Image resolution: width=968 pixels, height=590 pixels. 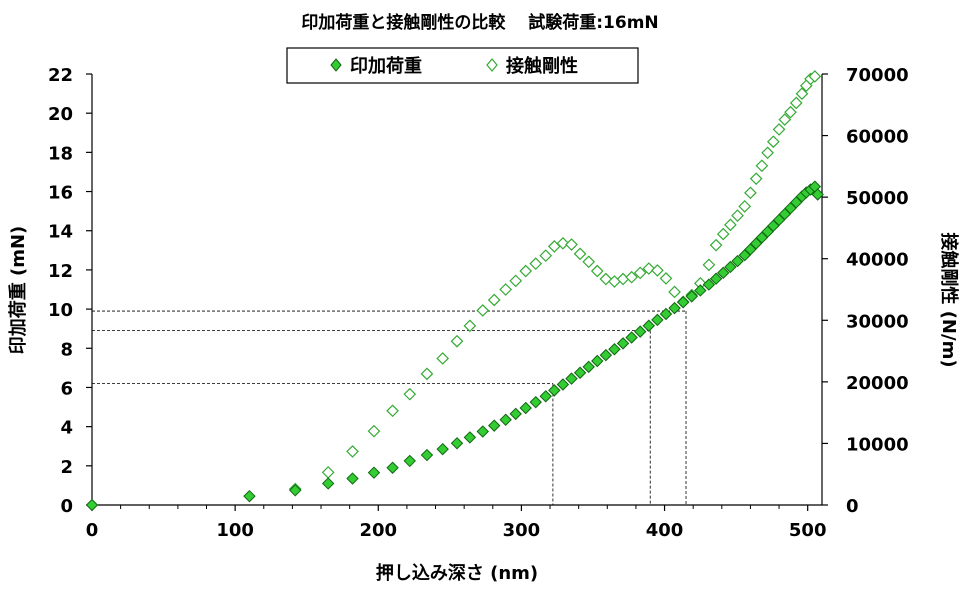 I want to click on x-tick-label: 100, so click(x=235, y=530).